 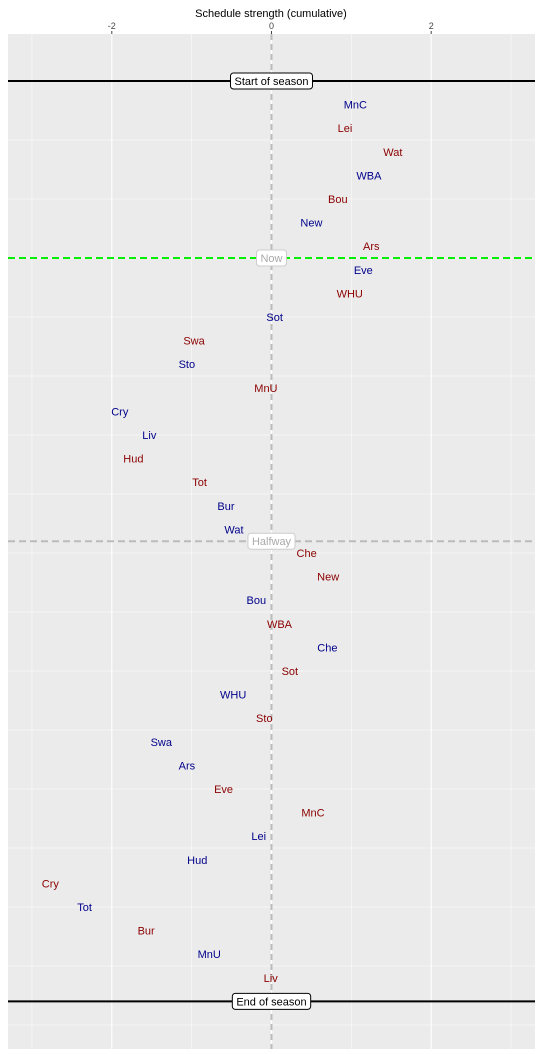 I want to click on season-marker-label: Start of season, so click(x=272, y=82).